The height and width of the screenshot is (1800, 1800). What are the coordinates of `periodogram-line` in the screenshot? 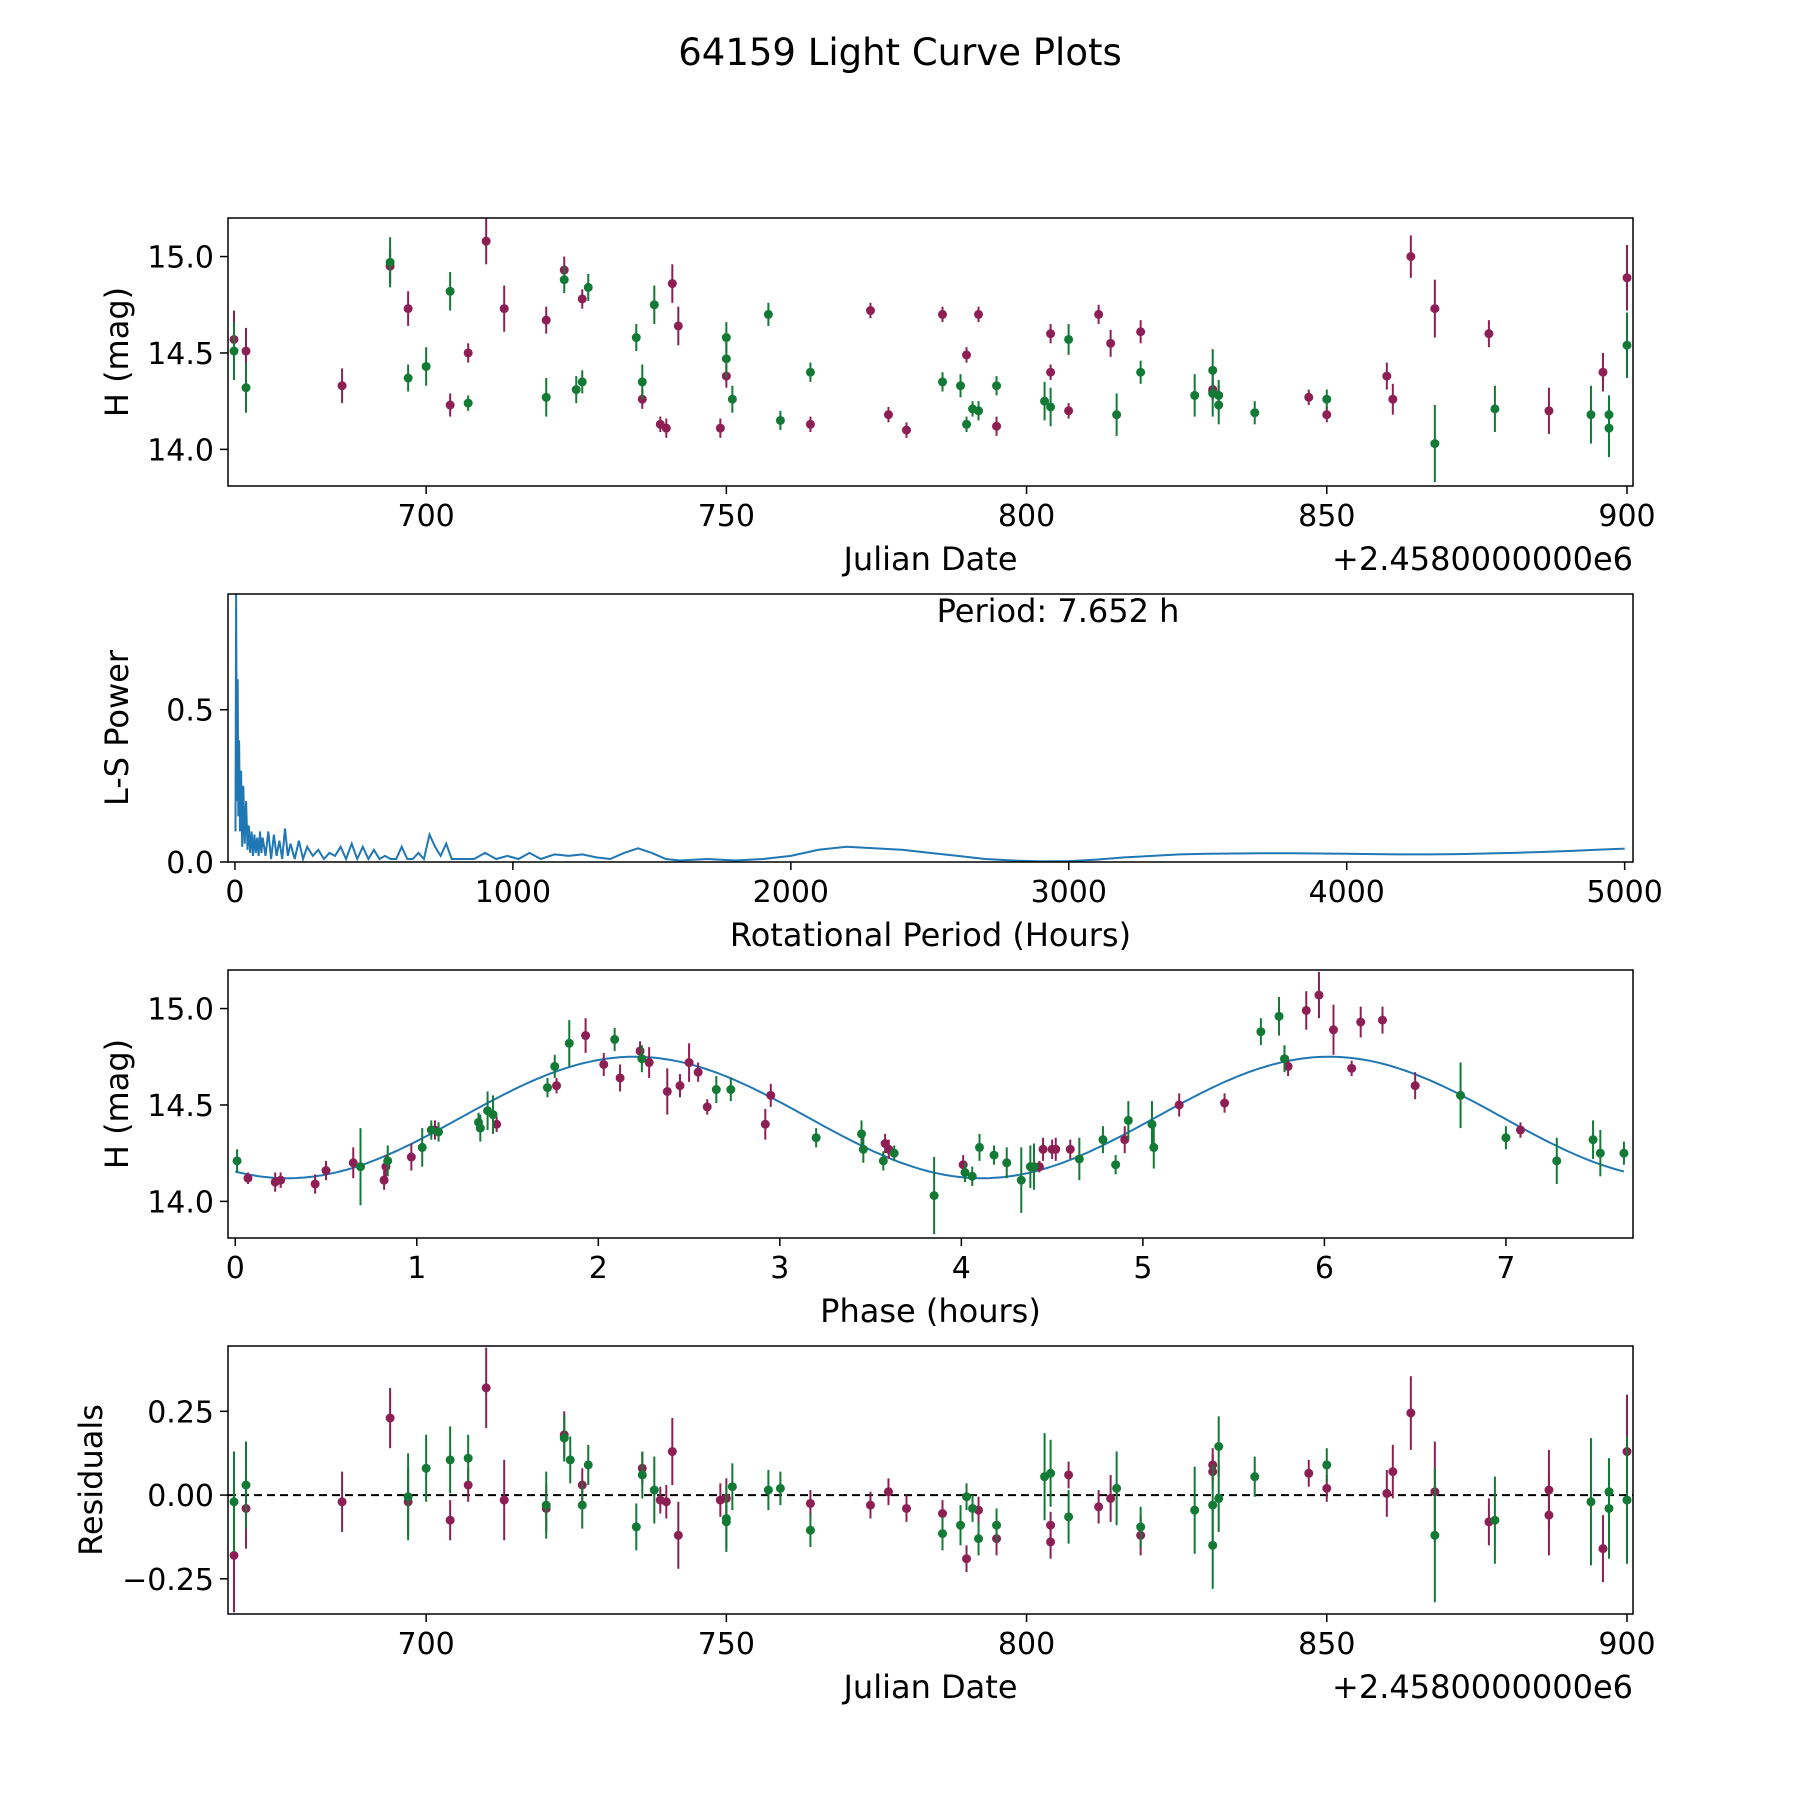 It's located at (929, 728).